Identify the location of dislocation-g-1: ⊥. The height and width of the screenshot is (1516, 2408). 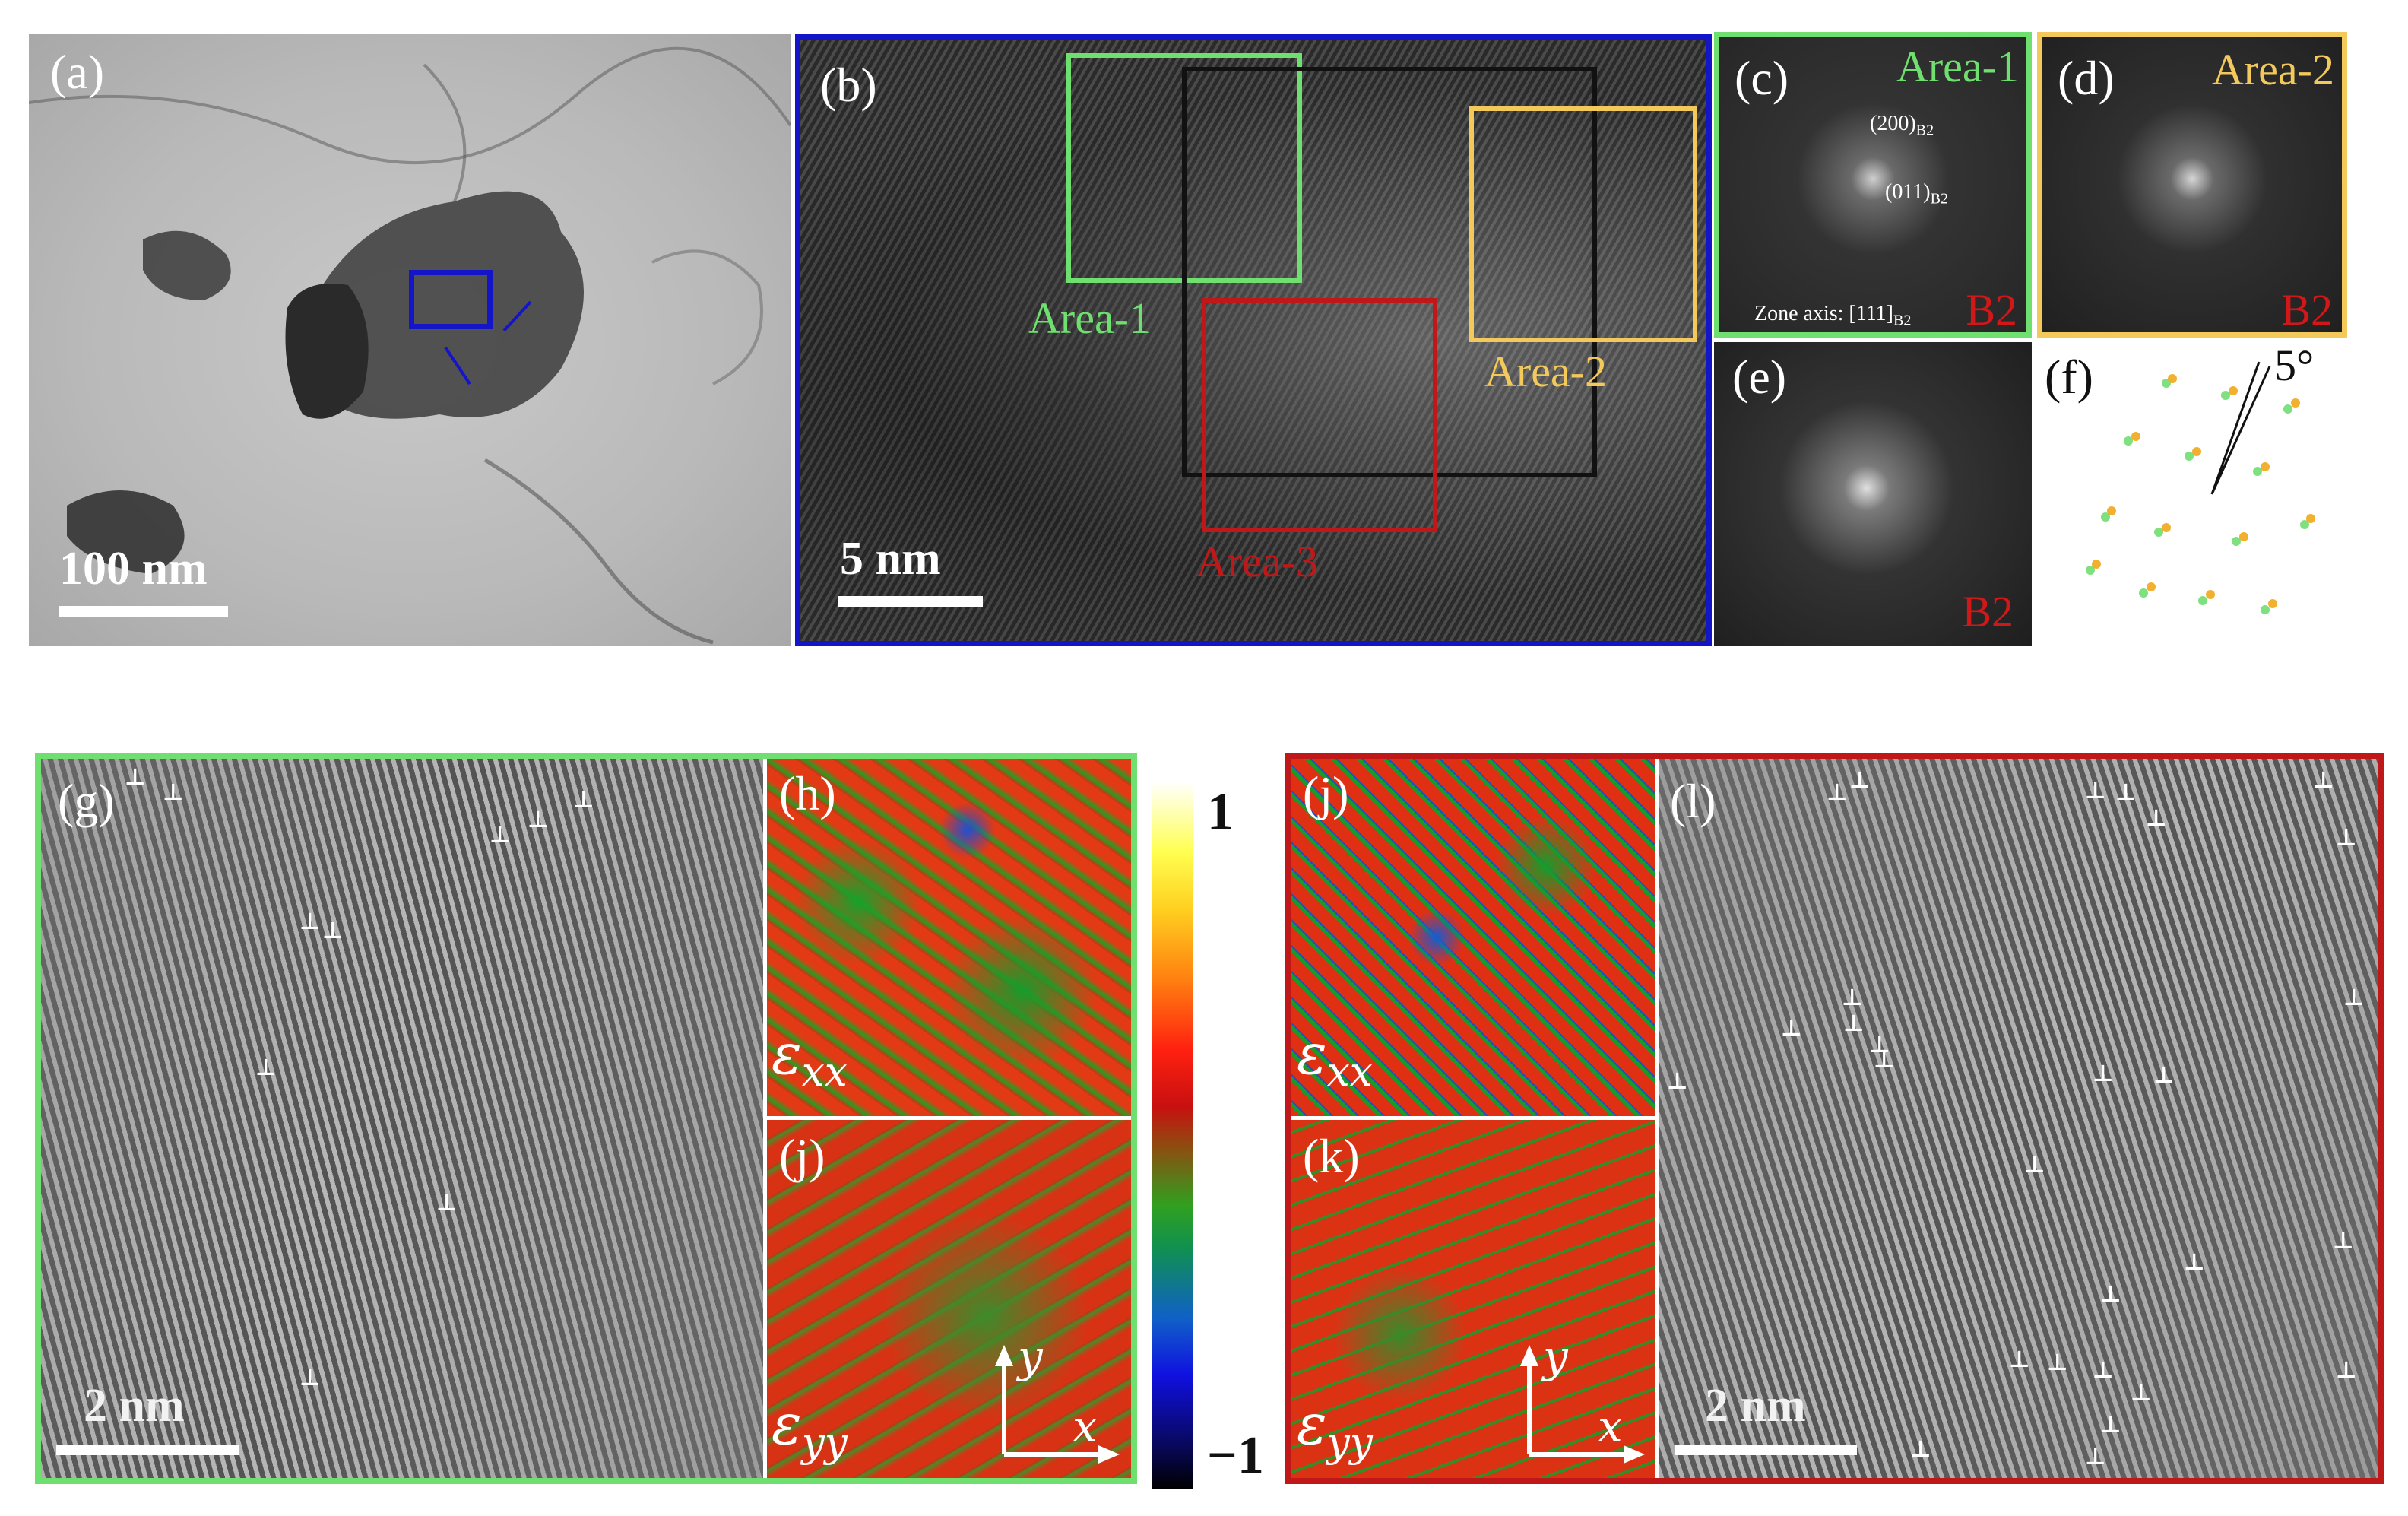
(135, 778).